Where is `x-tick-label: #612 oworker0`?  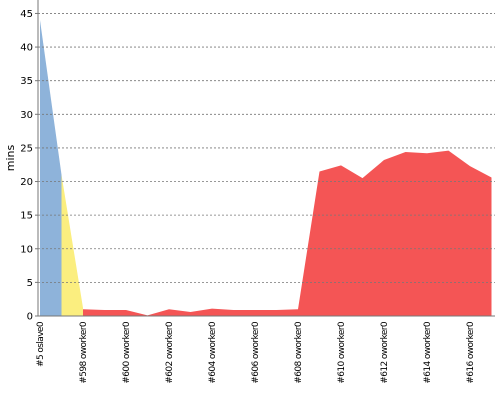 x-tick-label: #612 oworker0 is located at coordinates (385, 352).